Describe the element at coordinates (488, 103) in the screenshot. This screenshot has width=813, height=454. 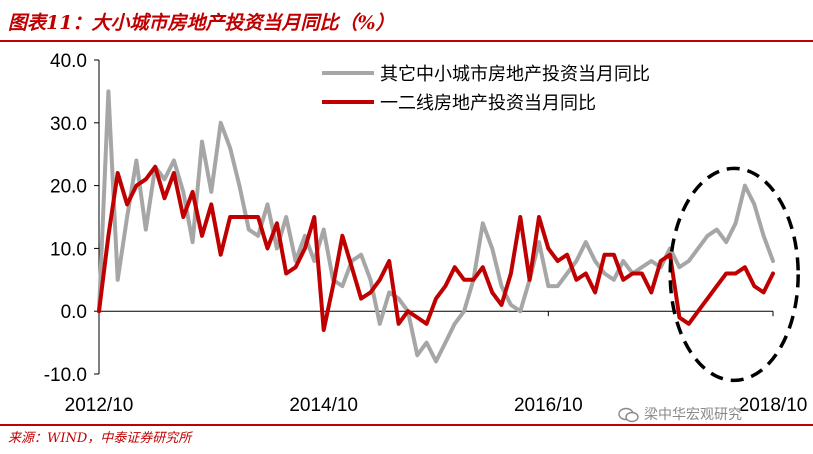
I see `legend-label: 一二线房地产投资当月同比` at that location.